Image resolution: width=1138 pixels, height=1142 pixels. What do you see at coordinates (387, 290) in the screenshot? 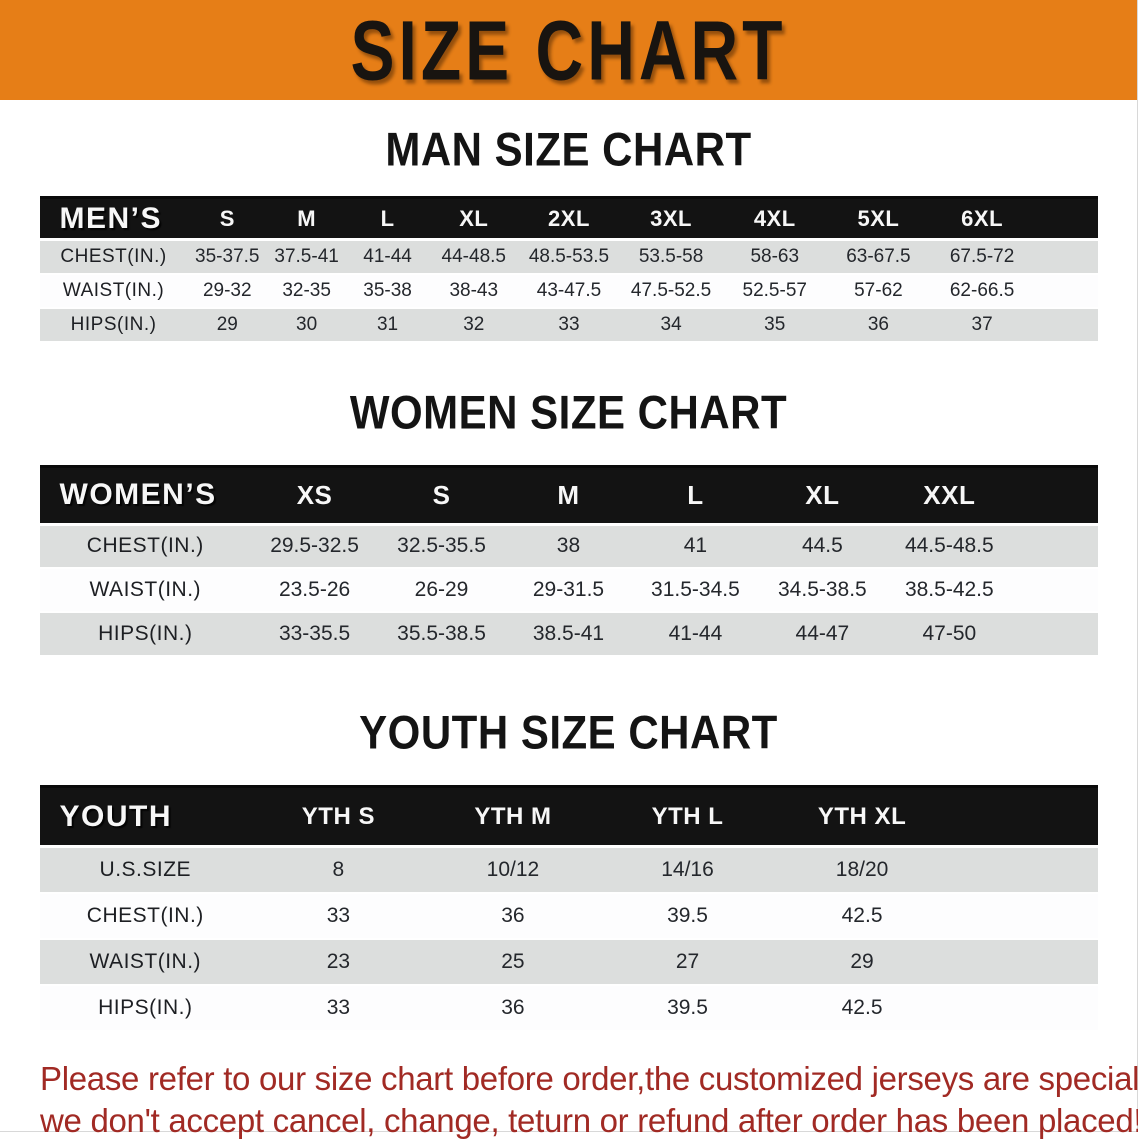
I see `table-cell: 35-38` at bounding box center [387, 290].